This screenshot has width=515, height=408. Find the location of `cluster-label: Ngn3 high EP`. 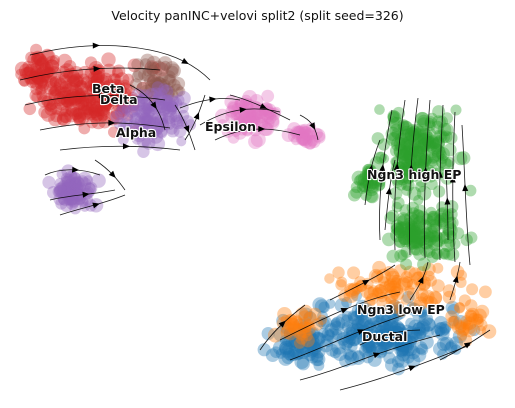

cluster-label: Ngn3 high EP is located at coordinates (414, 174).